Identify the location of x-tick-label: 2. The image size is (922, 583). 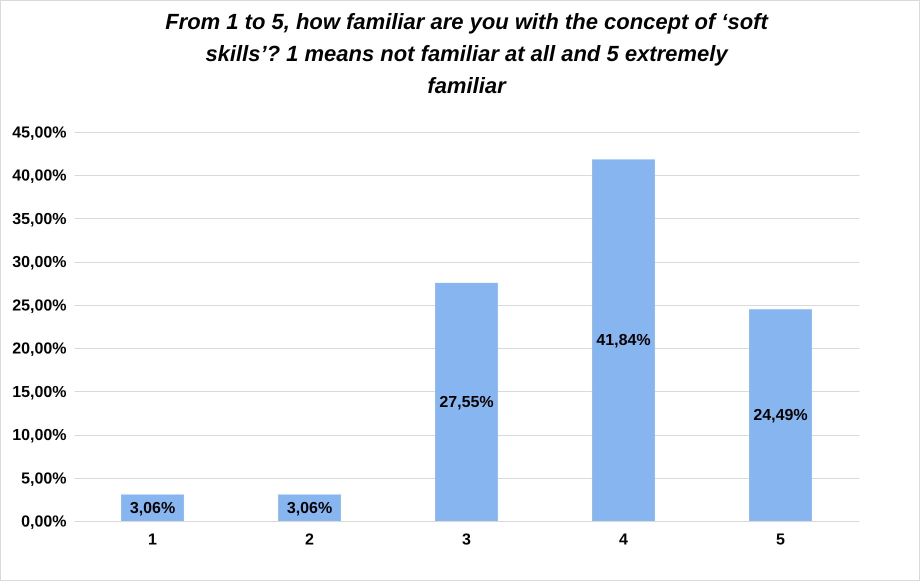
(309, 540).